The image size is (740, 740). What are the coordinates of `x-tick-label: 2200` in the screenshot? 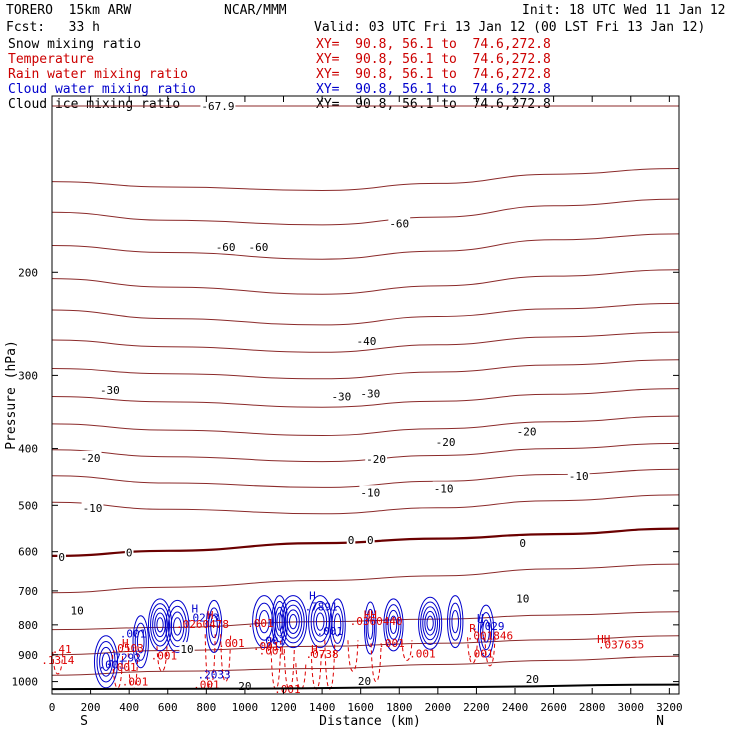 It's located at (476, 707).